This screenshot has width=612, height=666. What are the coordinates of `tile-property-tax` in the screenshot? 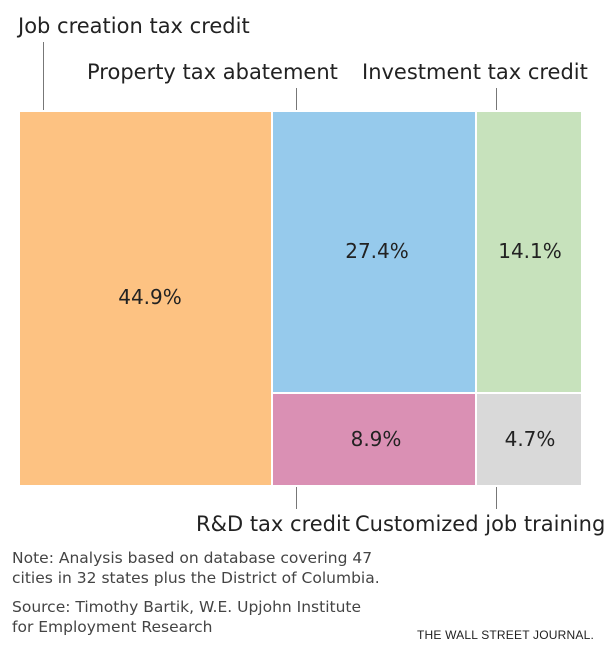 It's located at (374, 252).